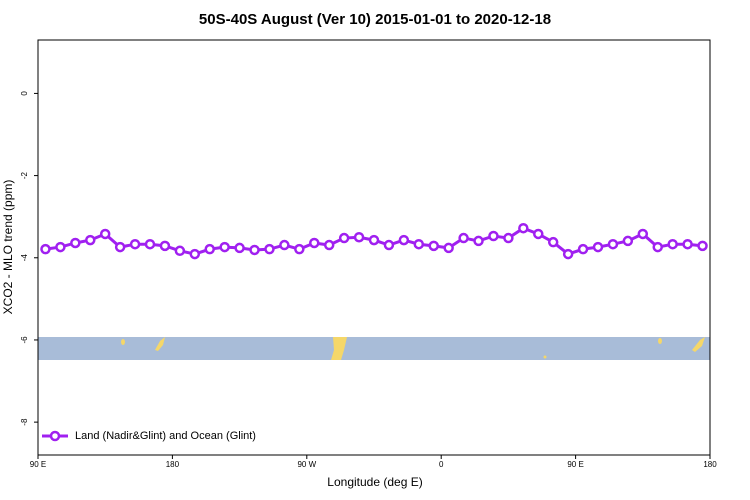 This screenshot has width=750, height=500. What do you see at coordinates (374, 482) in the screenshot?
I see `x-axis-label: Longitude (deg E)` at bounding box center [374, 482].